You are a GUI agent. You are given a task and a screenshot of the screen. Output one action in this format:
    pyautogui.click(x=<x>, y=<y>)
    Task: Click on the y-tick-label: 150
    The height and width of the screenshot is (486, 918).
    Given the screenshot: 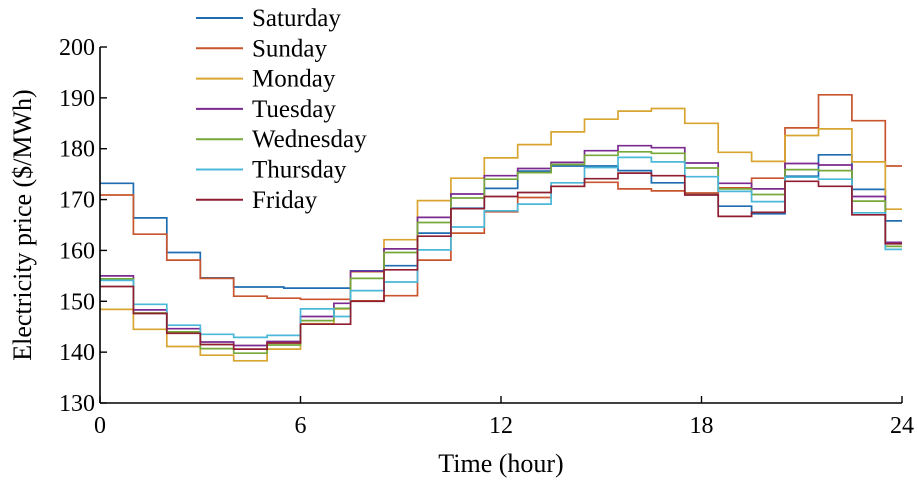 What is the action you would take?
    pyautogui.click(x=77, y=302)
    